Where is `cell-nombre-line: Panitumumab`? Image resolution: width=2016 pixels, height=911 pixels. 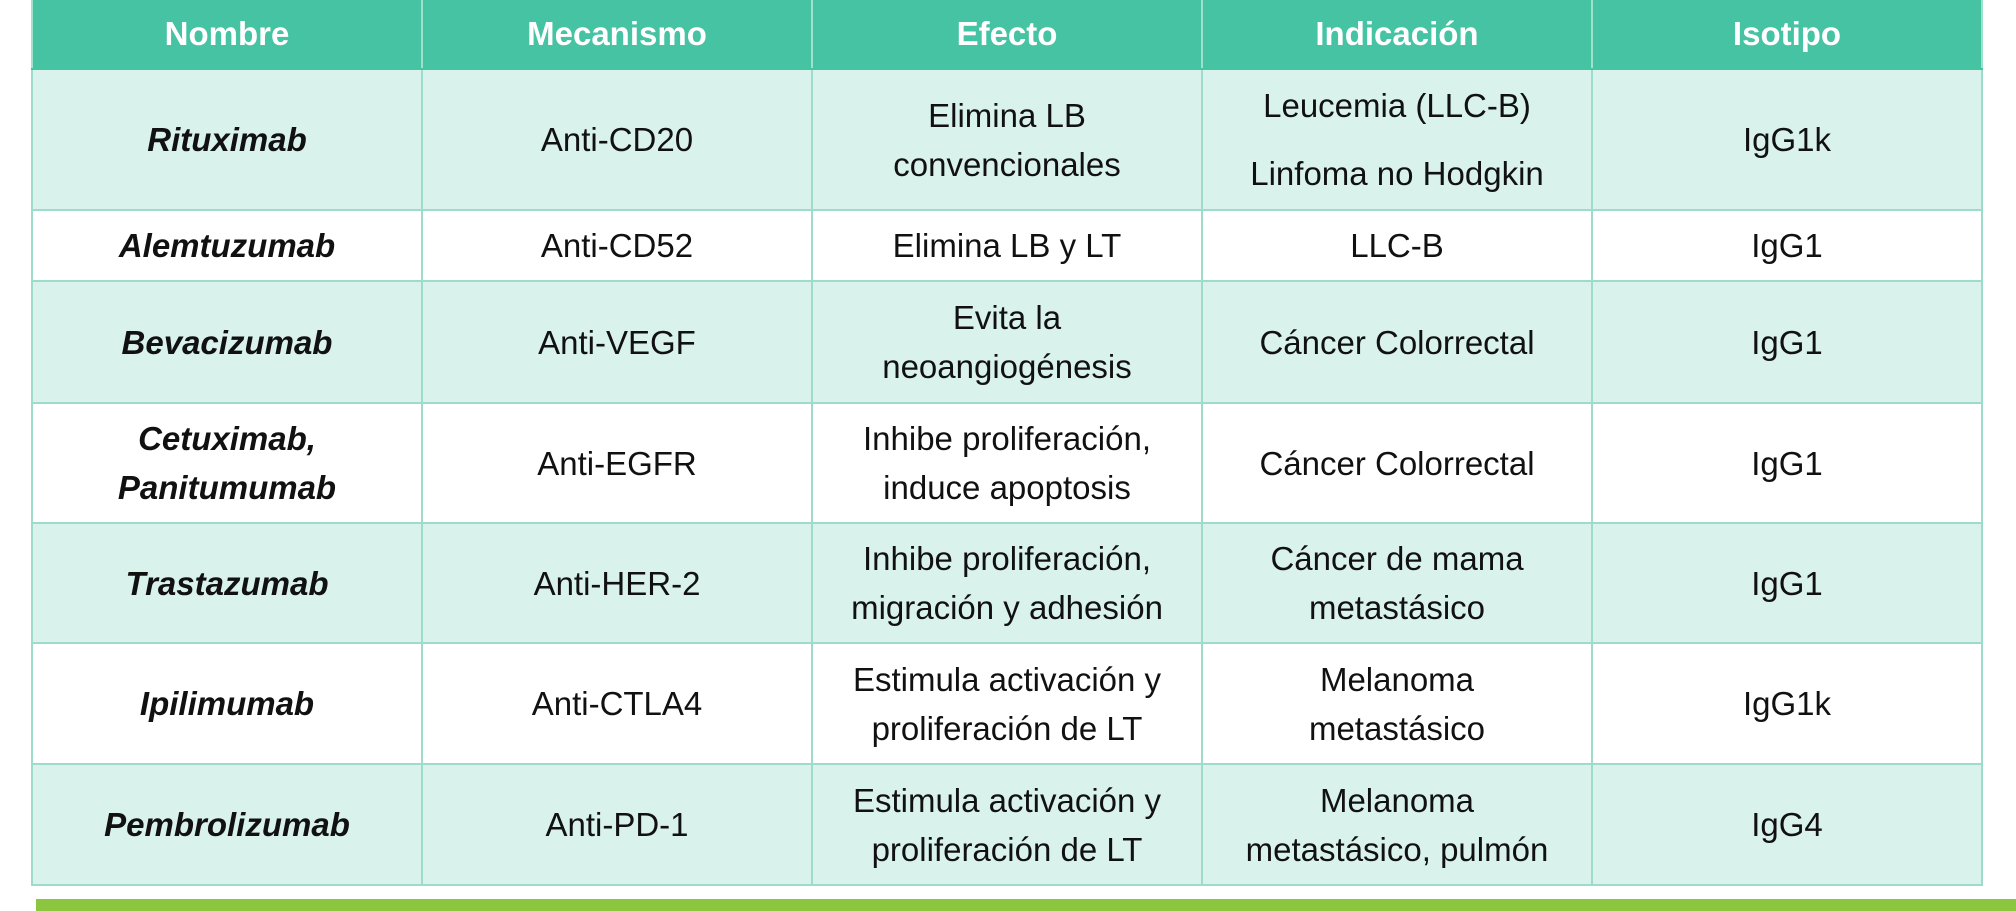
cell-nombre-line: Panitumumab is located at coordinates (227, 487).